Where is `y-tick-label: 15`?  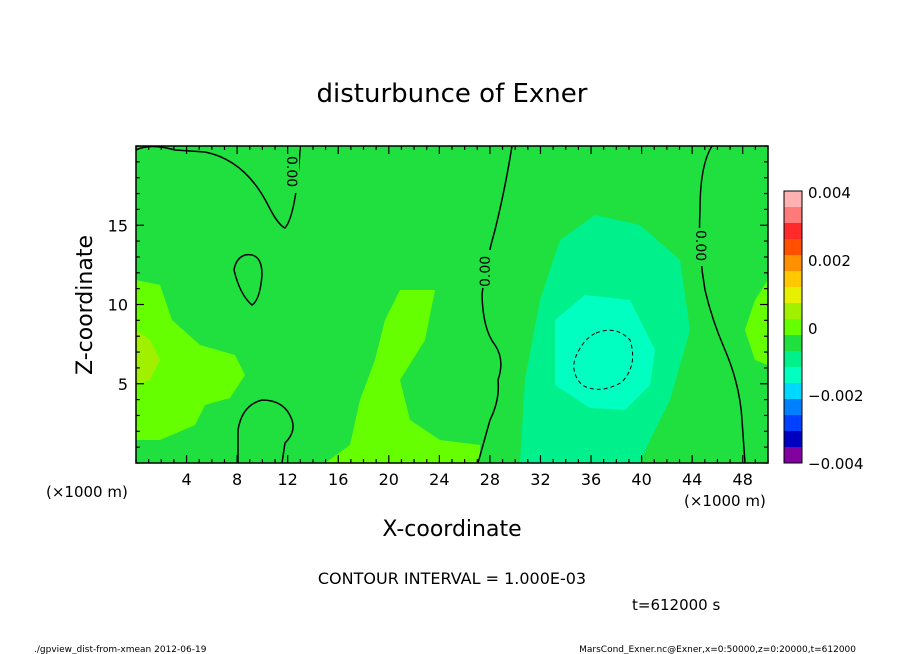 y-tick-label: 15 is located at coordinates (118, 225).